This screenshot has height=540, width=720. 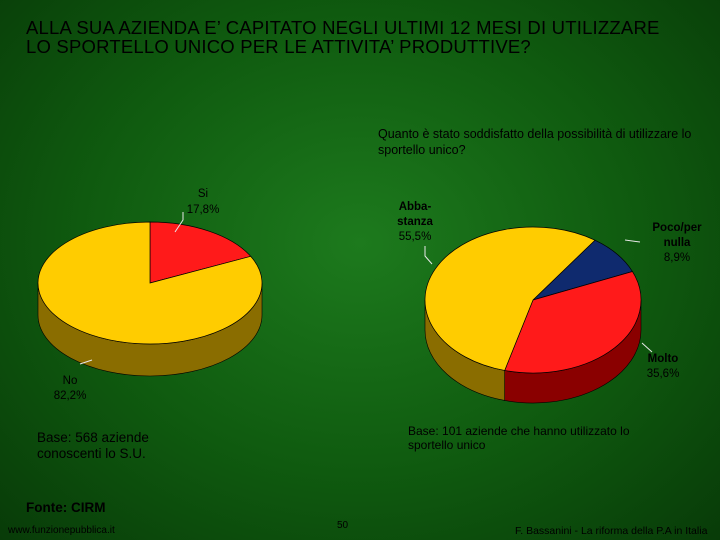 I want to click on label-poco-name-1: Poco/per, so click(x=677, y=228).